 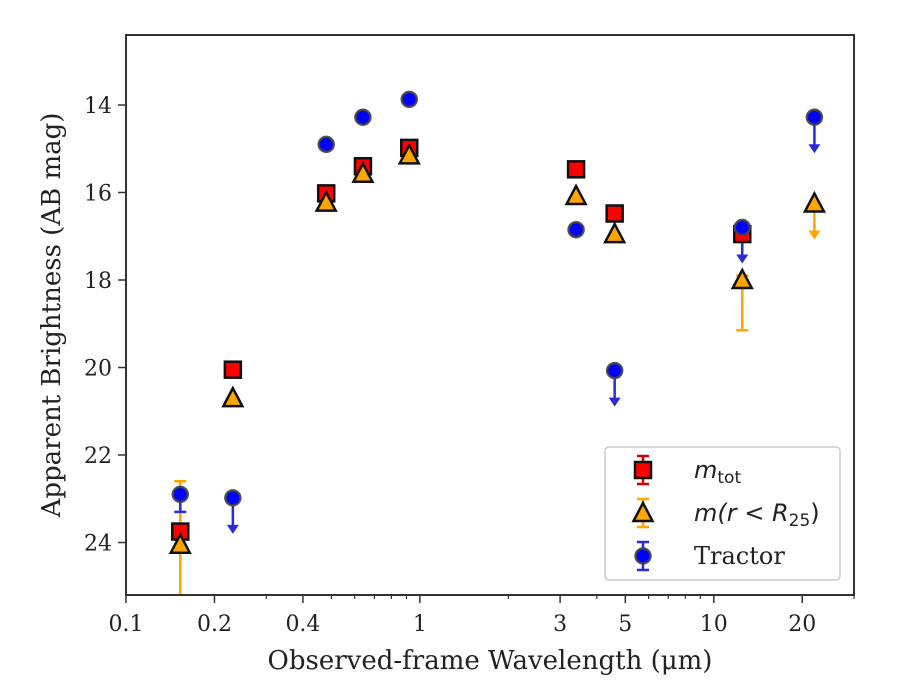 I want to click on y-tick-label: 24, so click(x=98, y=544).